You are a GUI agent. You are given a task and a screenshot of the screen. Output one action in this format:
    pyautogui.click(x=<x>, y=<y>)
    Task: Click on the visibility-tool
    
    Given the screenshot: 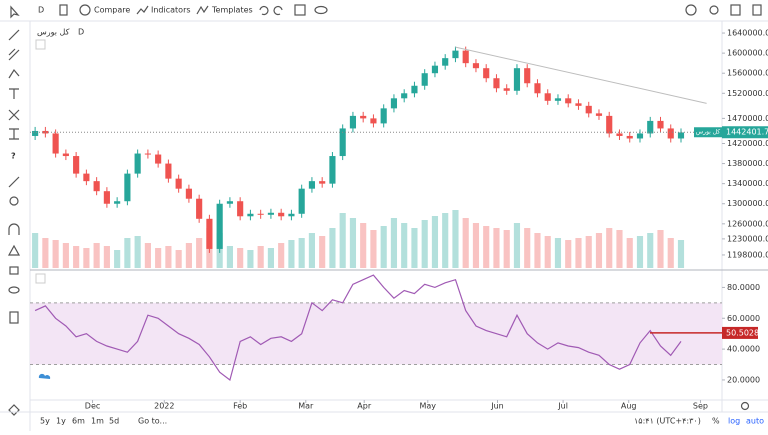 What is the action you would take?
    pyautogui.click(x=14, y=290)
    